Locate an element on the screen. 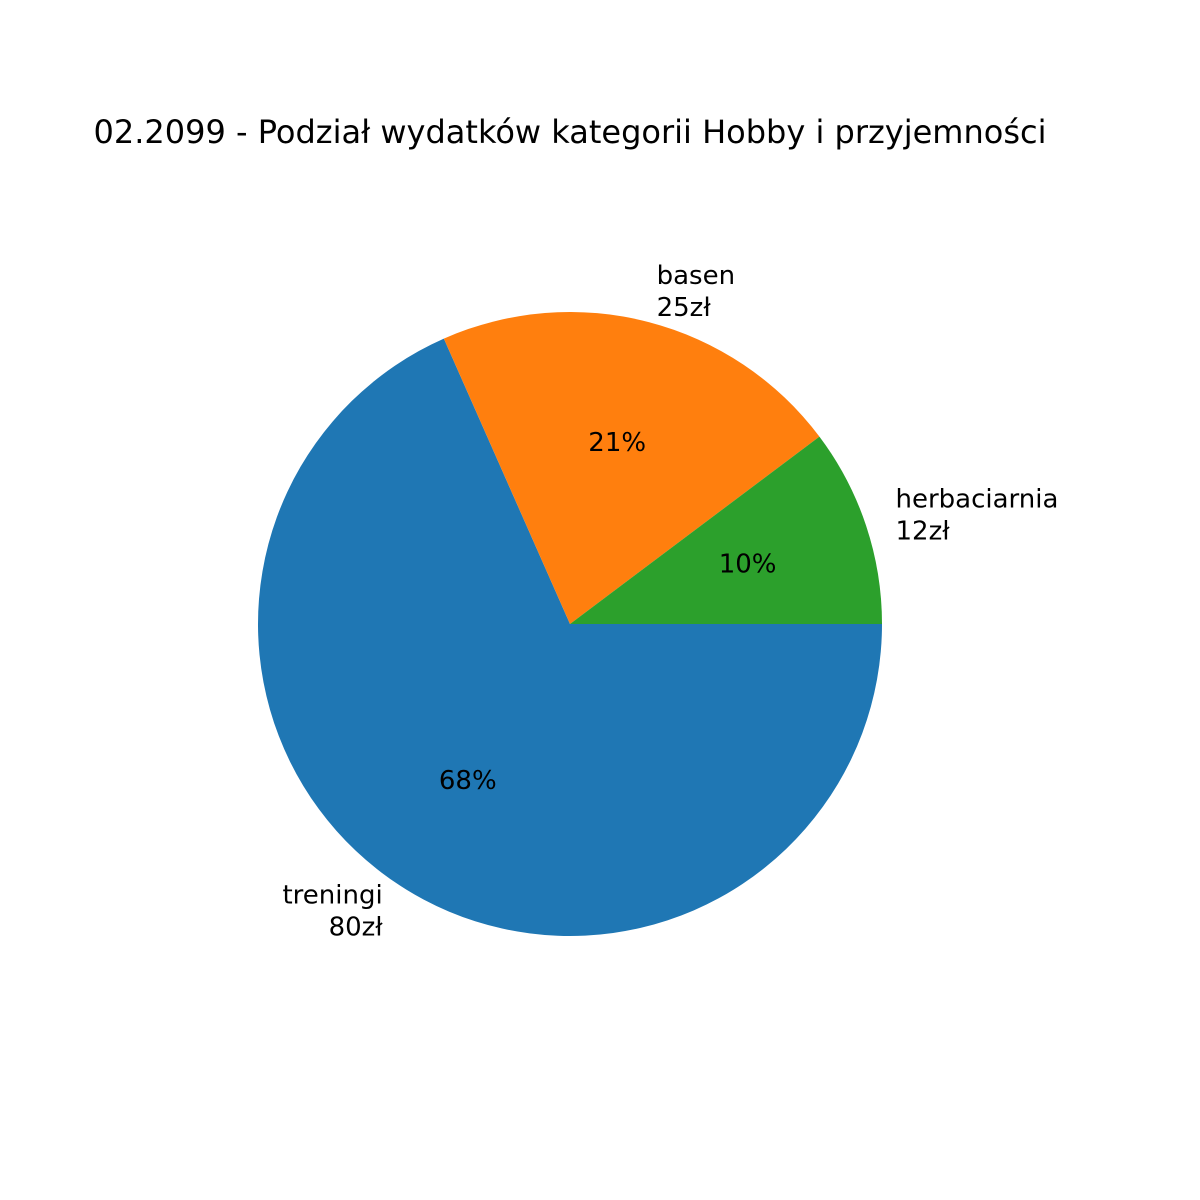 The image size is (1200, 1200). pie-slice-basen is located at coordinates (631, 467).